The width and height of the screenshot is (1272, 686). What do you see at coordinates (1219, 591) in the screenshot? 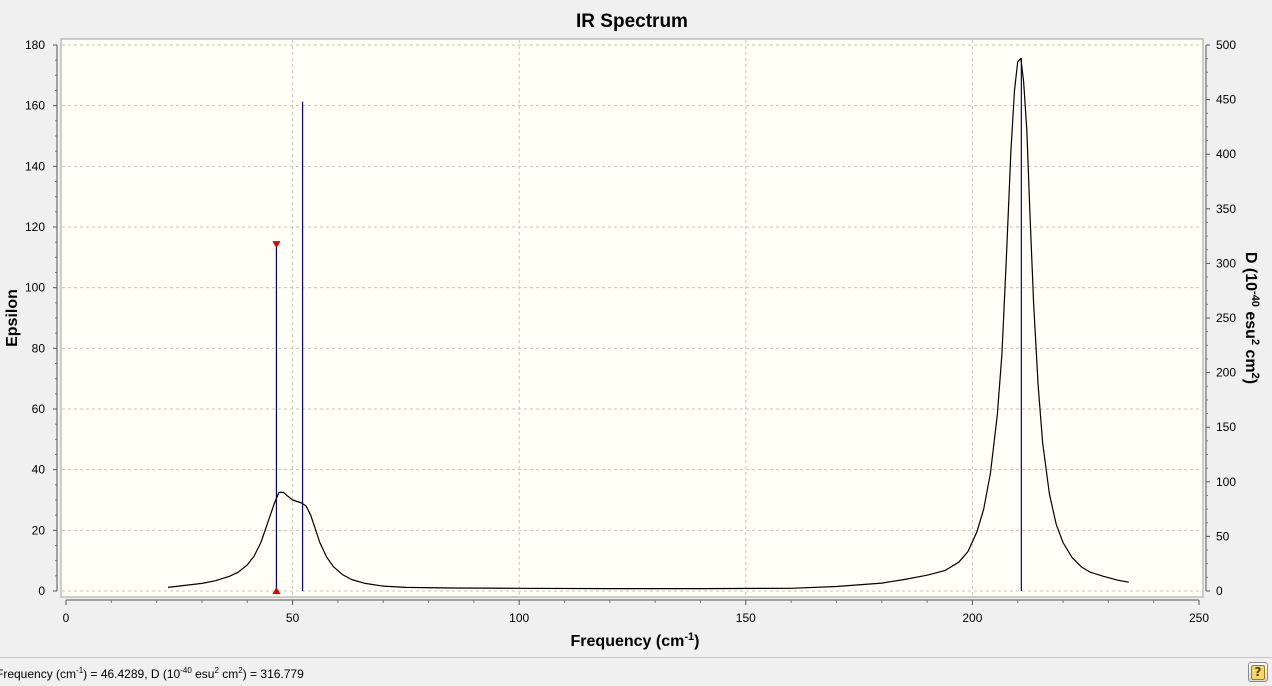
I see `right-tick-label: 0` at bounding box center [1219, 591].